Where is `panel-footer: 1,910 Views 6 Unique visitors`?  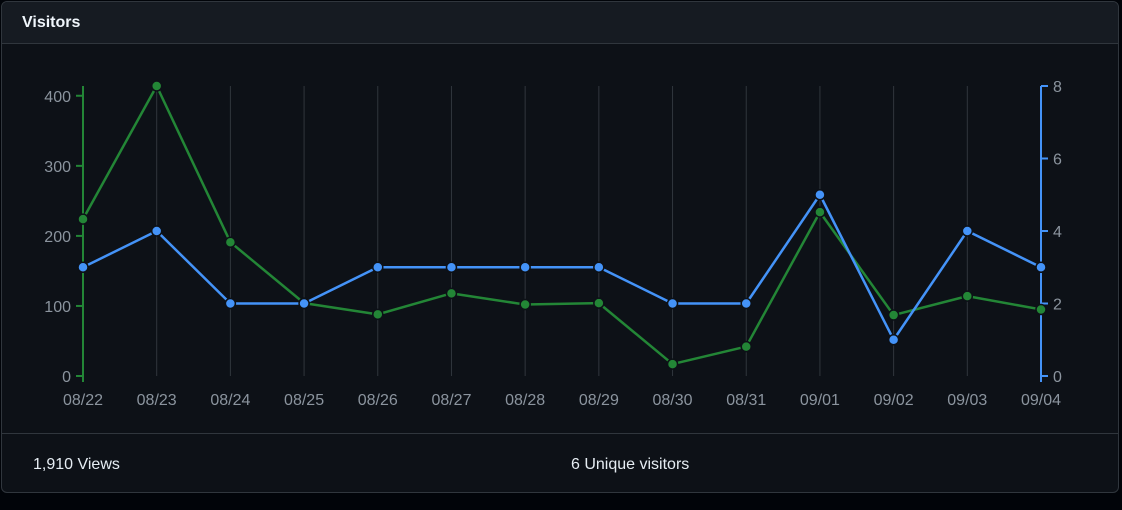
panel-footer: 1,910 Views 6 Unique visitors is located at coordinates (560, 462).